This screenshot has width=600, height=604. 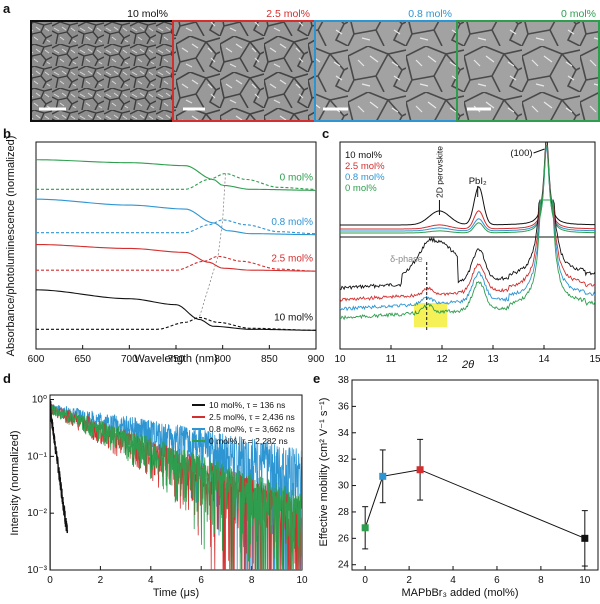 What do you see at coordinates (151, 580) in the screenshot?
I see `chart-d-xtick-label: 4` at bounding box center [151, 580].